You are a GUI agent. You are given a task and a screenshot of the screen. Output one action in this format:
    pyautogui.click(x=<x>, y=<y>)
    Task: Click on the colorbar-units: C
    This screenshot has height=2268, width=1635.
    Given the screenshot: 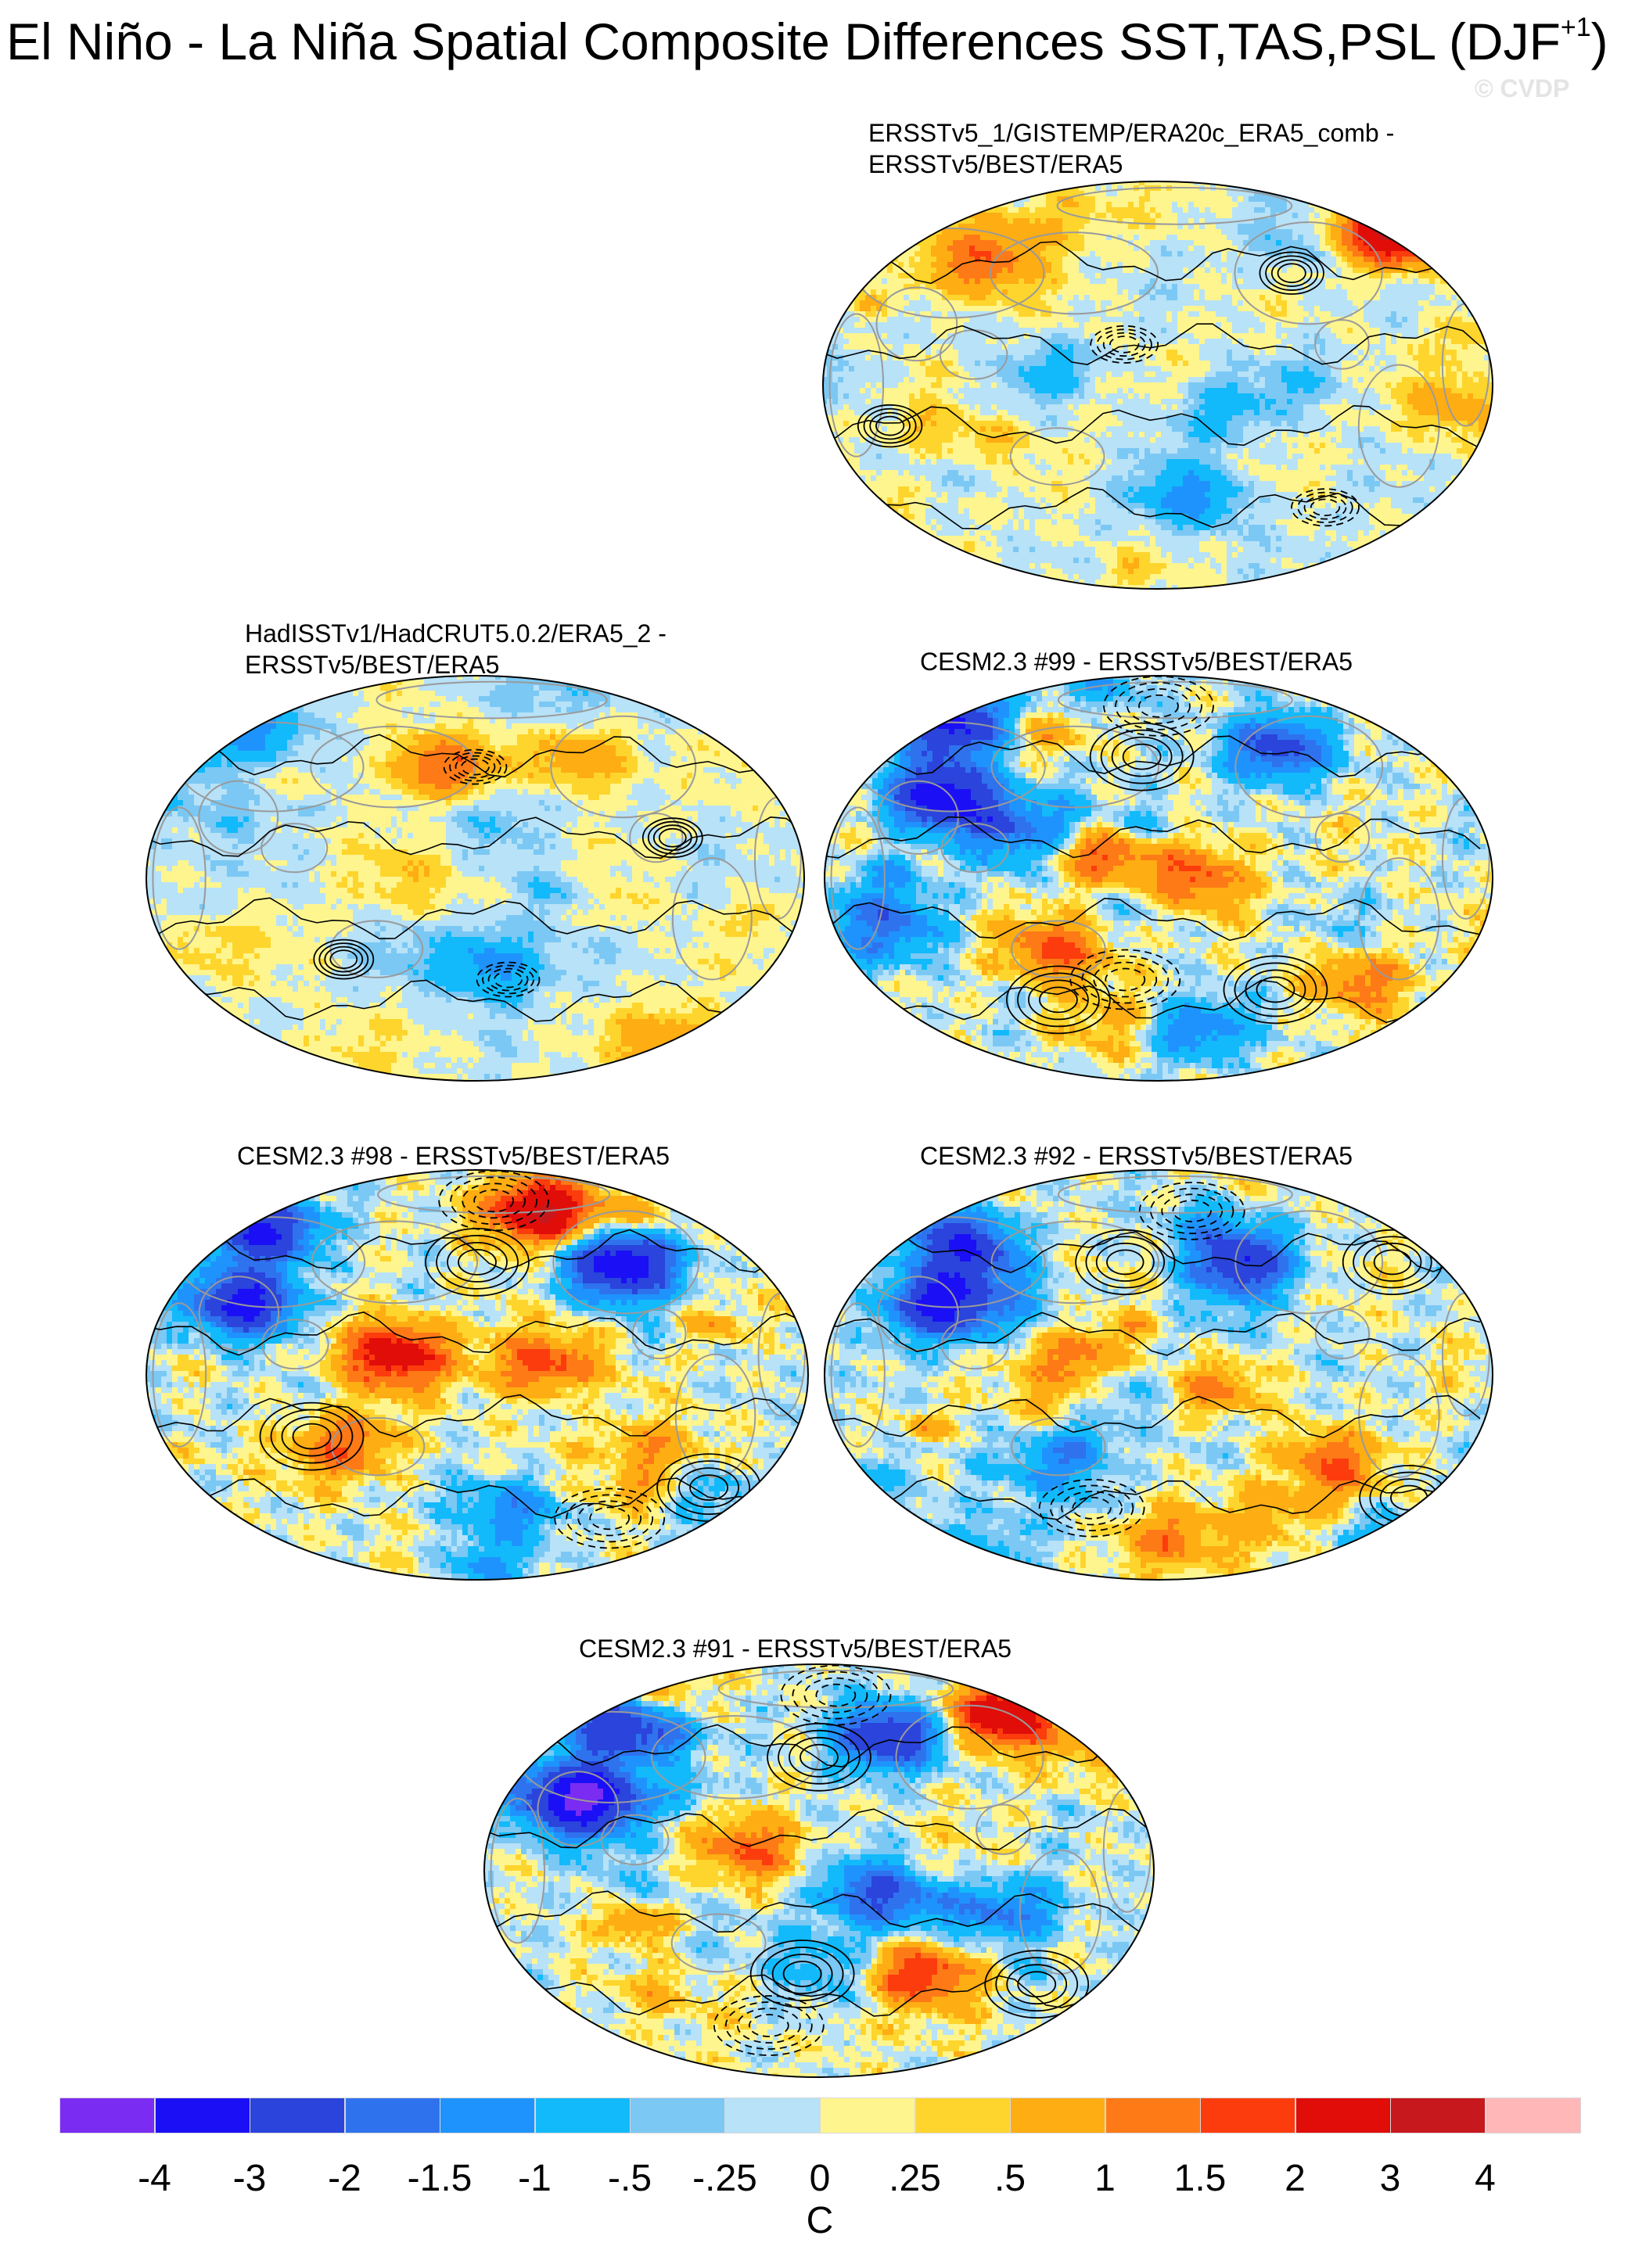 What is the action you would take?
    pyautogui.click(x=821, y=2221)
    